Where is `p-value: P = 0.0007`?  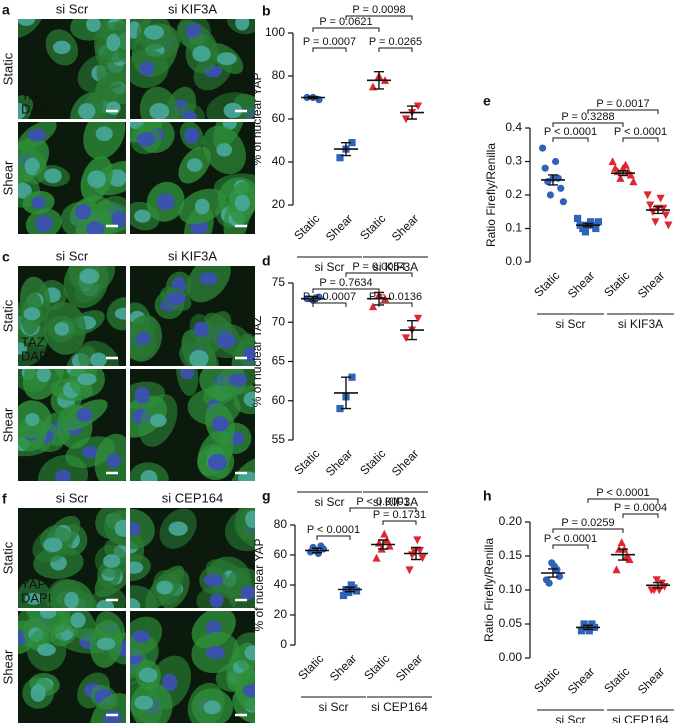 p-value: P = 0.0007 is located at coordinates (329, 297).